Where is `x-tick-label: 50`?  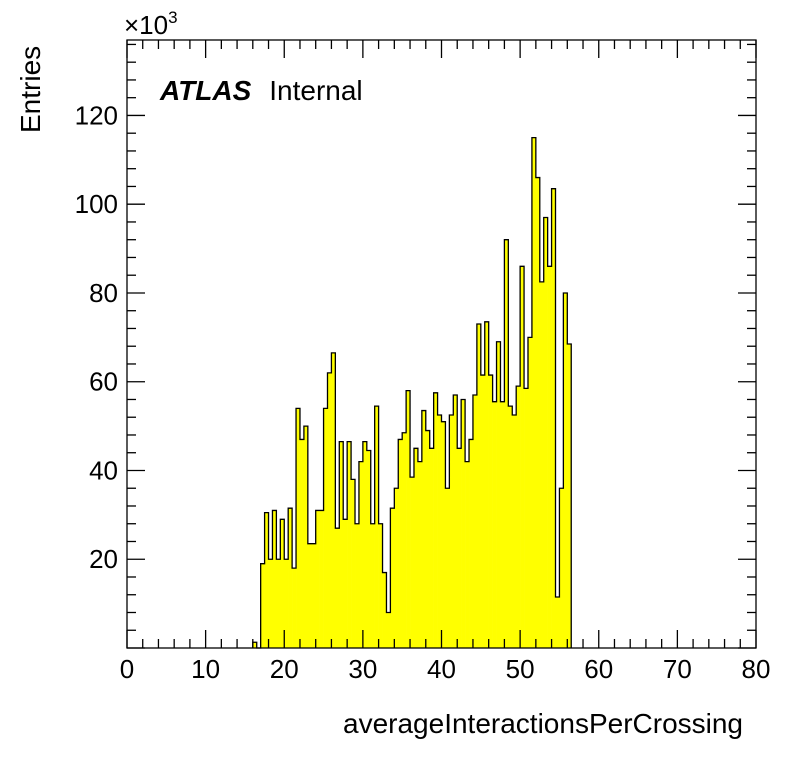
x-tick-label: 50 is located at coordinates (520, 669).